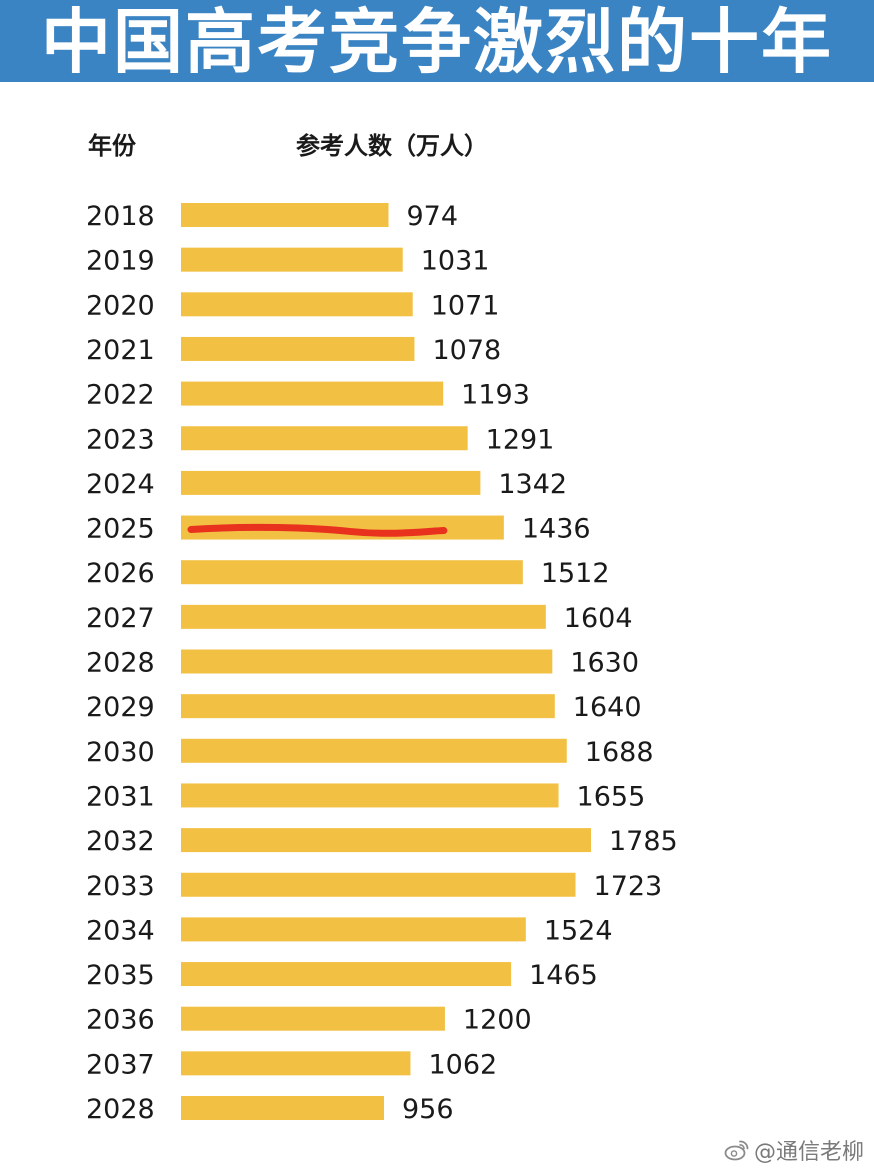  I want to click on value-label: 1071, so click(465, 305).